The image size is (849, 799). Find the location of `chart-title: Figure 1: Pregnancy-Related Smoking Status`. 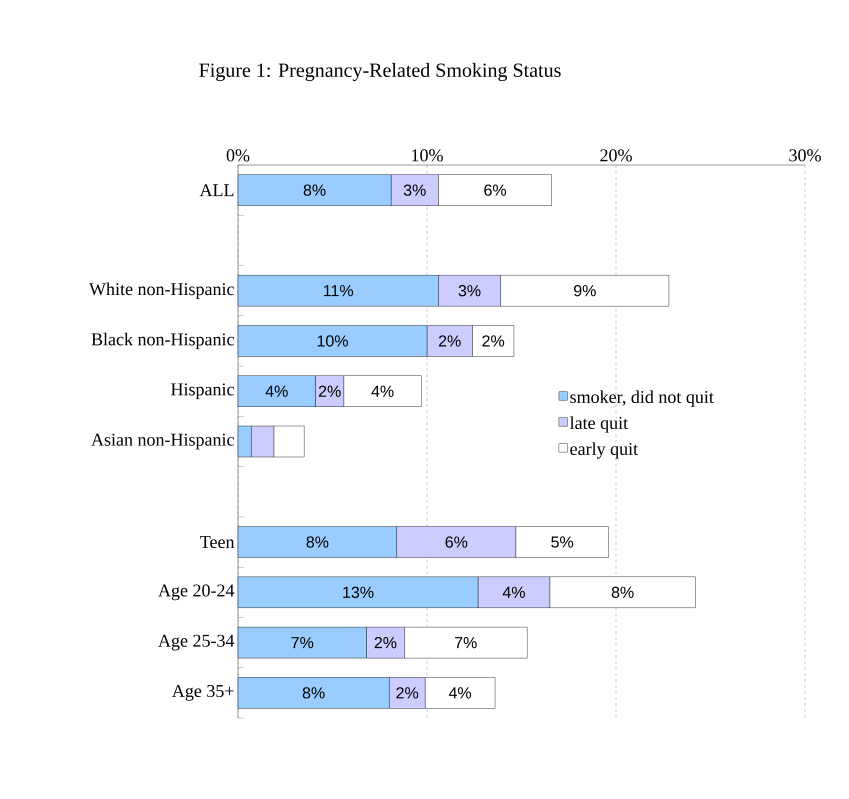

chart-title: Figure 1: Pregnancy-Related Smoking Status is located at coordinates (380, 72).